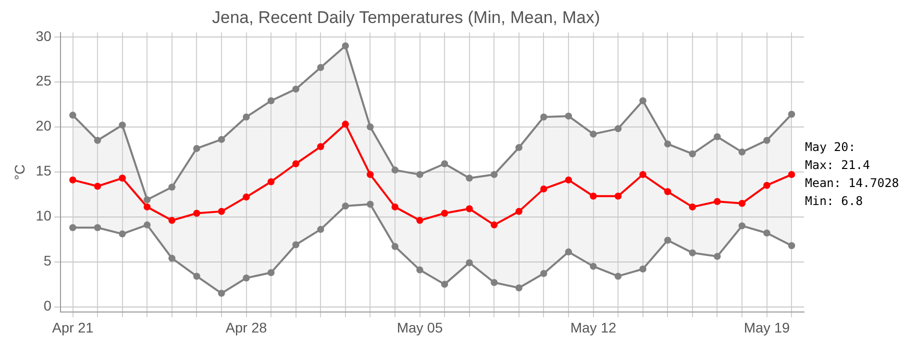 The image size is (907, 348). I want to click on y-tick-label: 5, so click(48, 260).